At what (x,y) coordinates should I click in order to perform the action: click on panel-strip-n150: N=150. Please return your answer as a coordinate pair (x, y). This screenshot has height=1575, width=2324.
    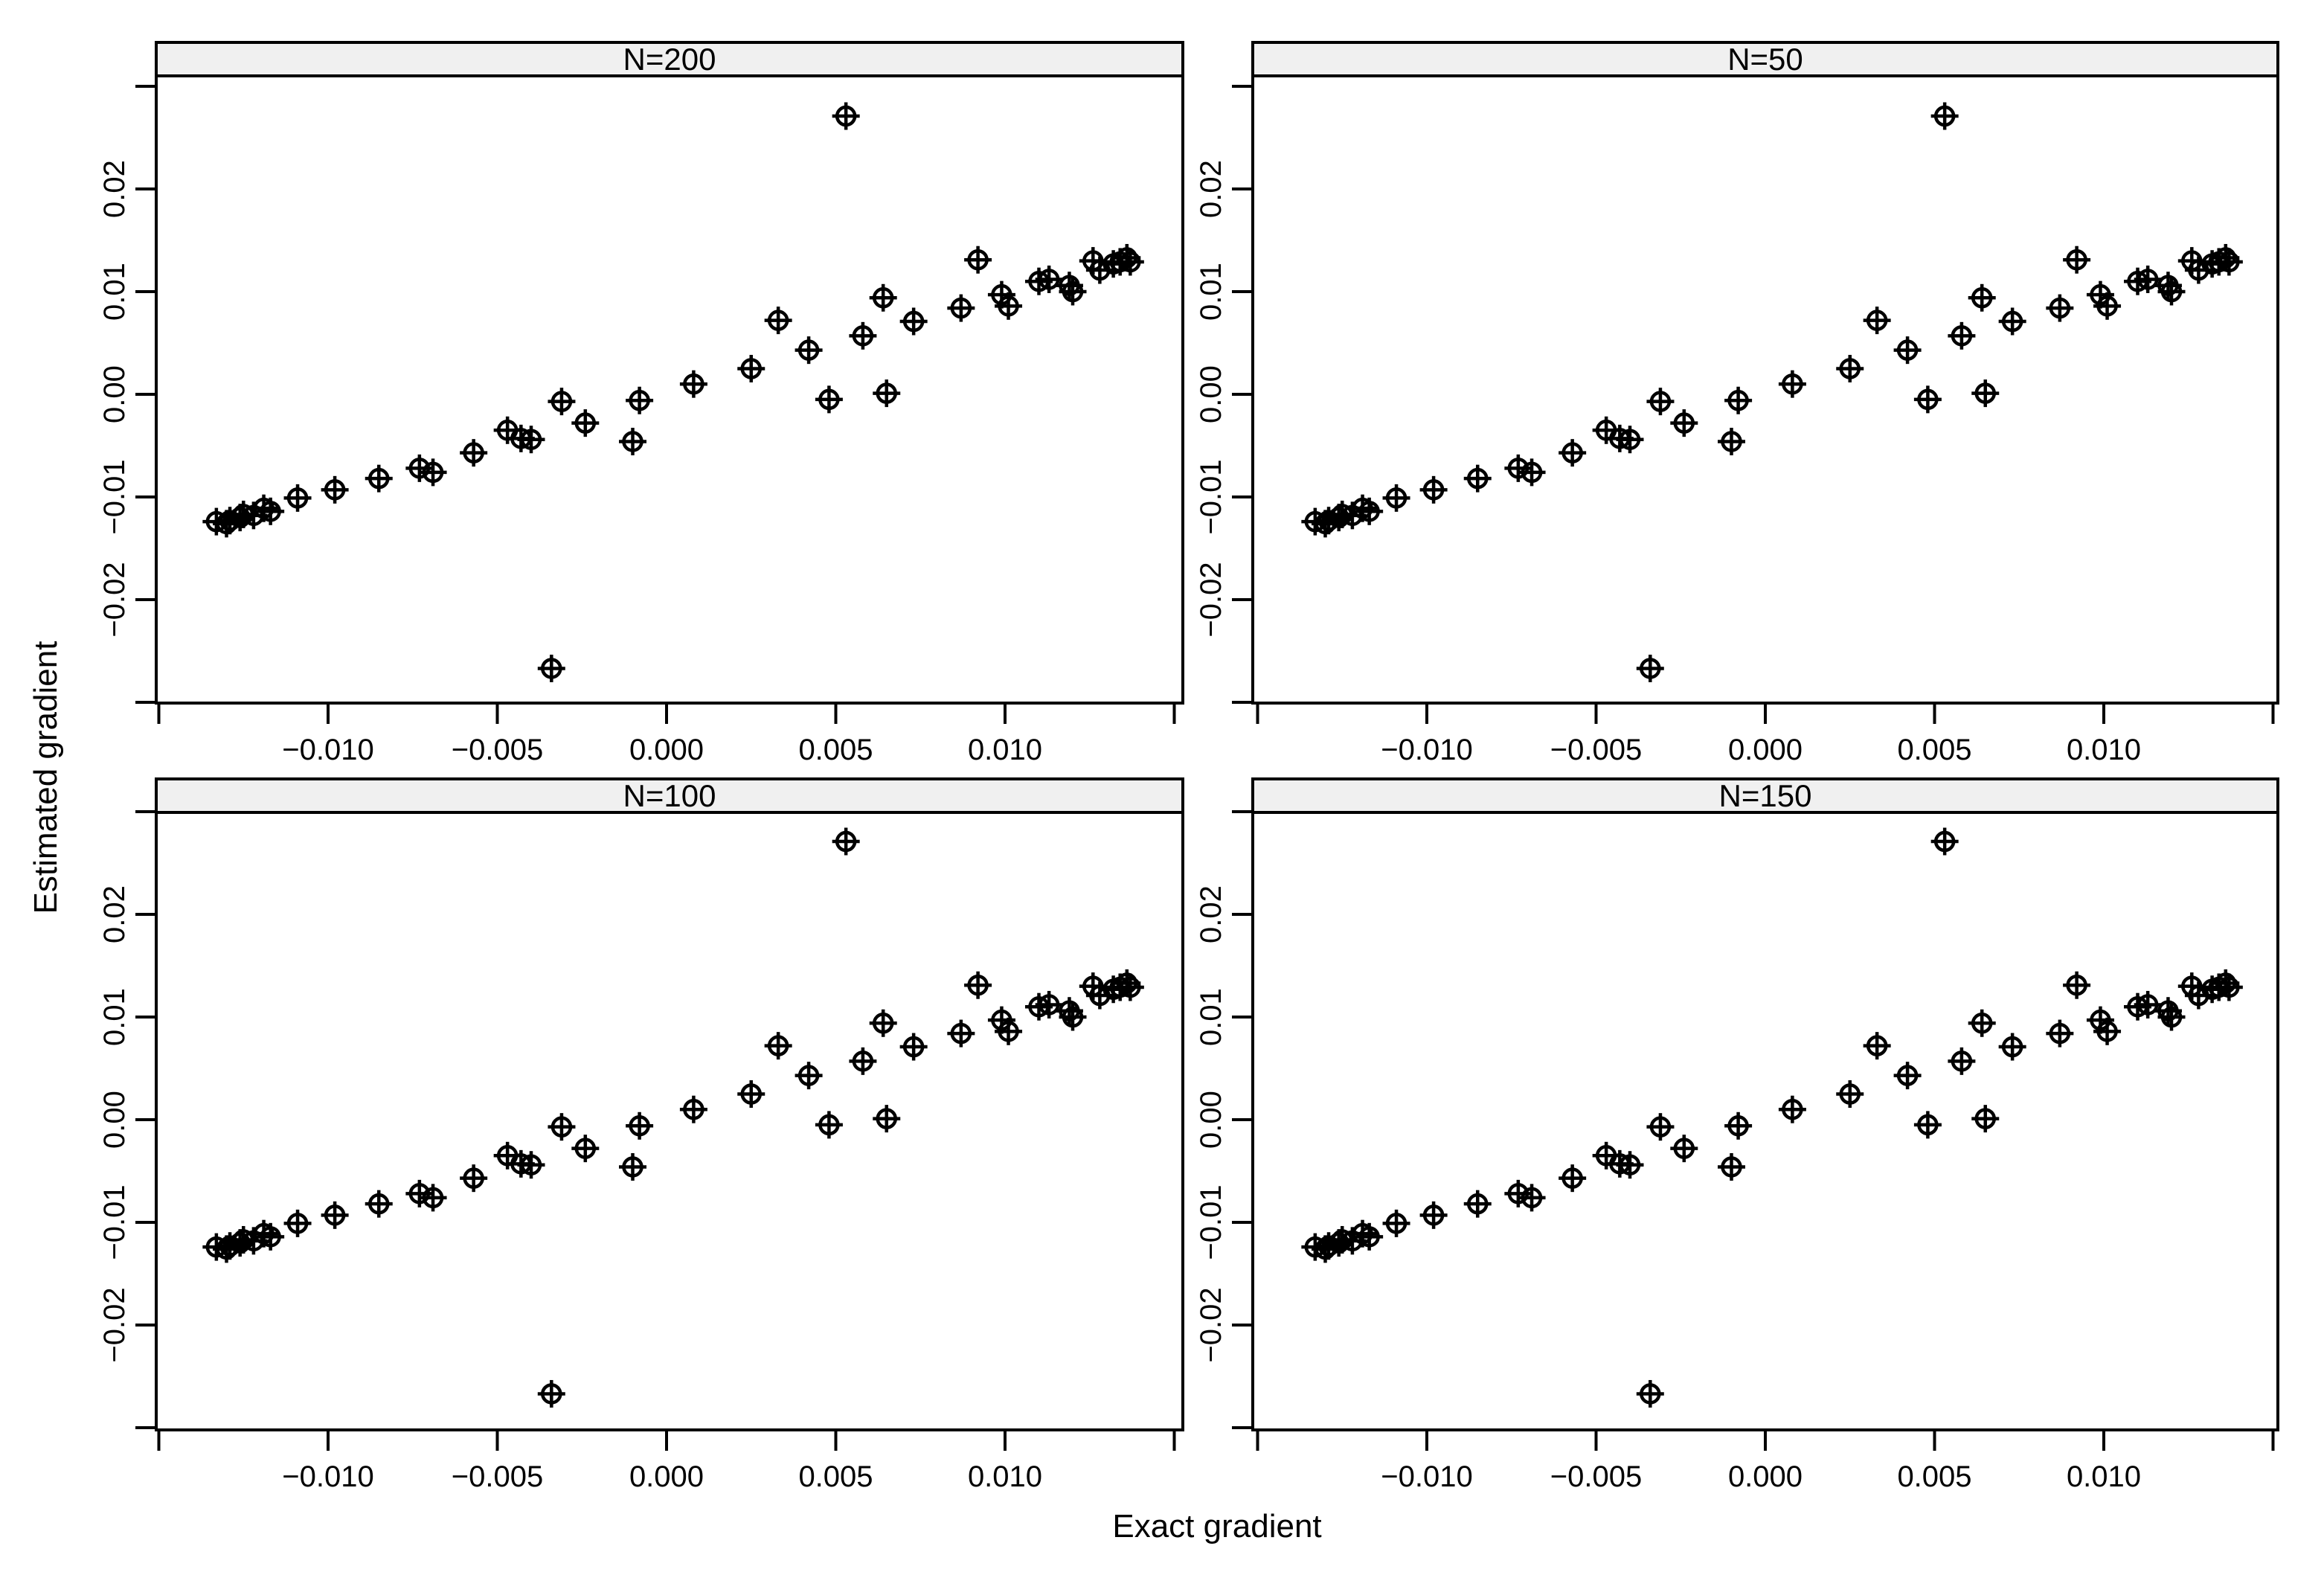
    Looking at the image, I should click on (1765, 795).